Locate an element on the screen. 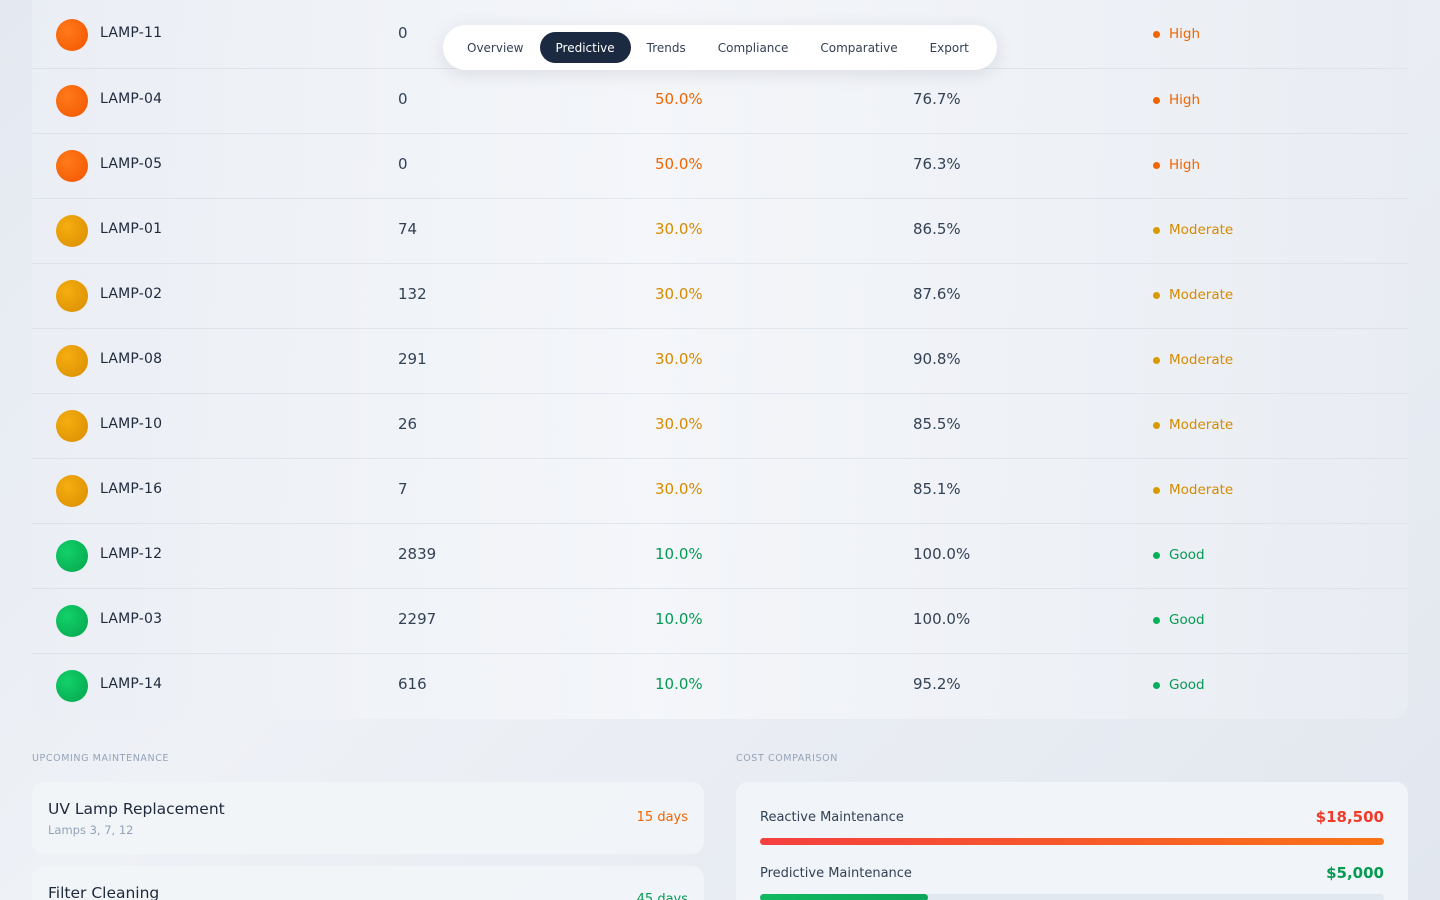 The height and width of the screenshot is (900, 1440). reactive-maintenance-label: Reactive Maintenance is located at coordinates (832, 817).